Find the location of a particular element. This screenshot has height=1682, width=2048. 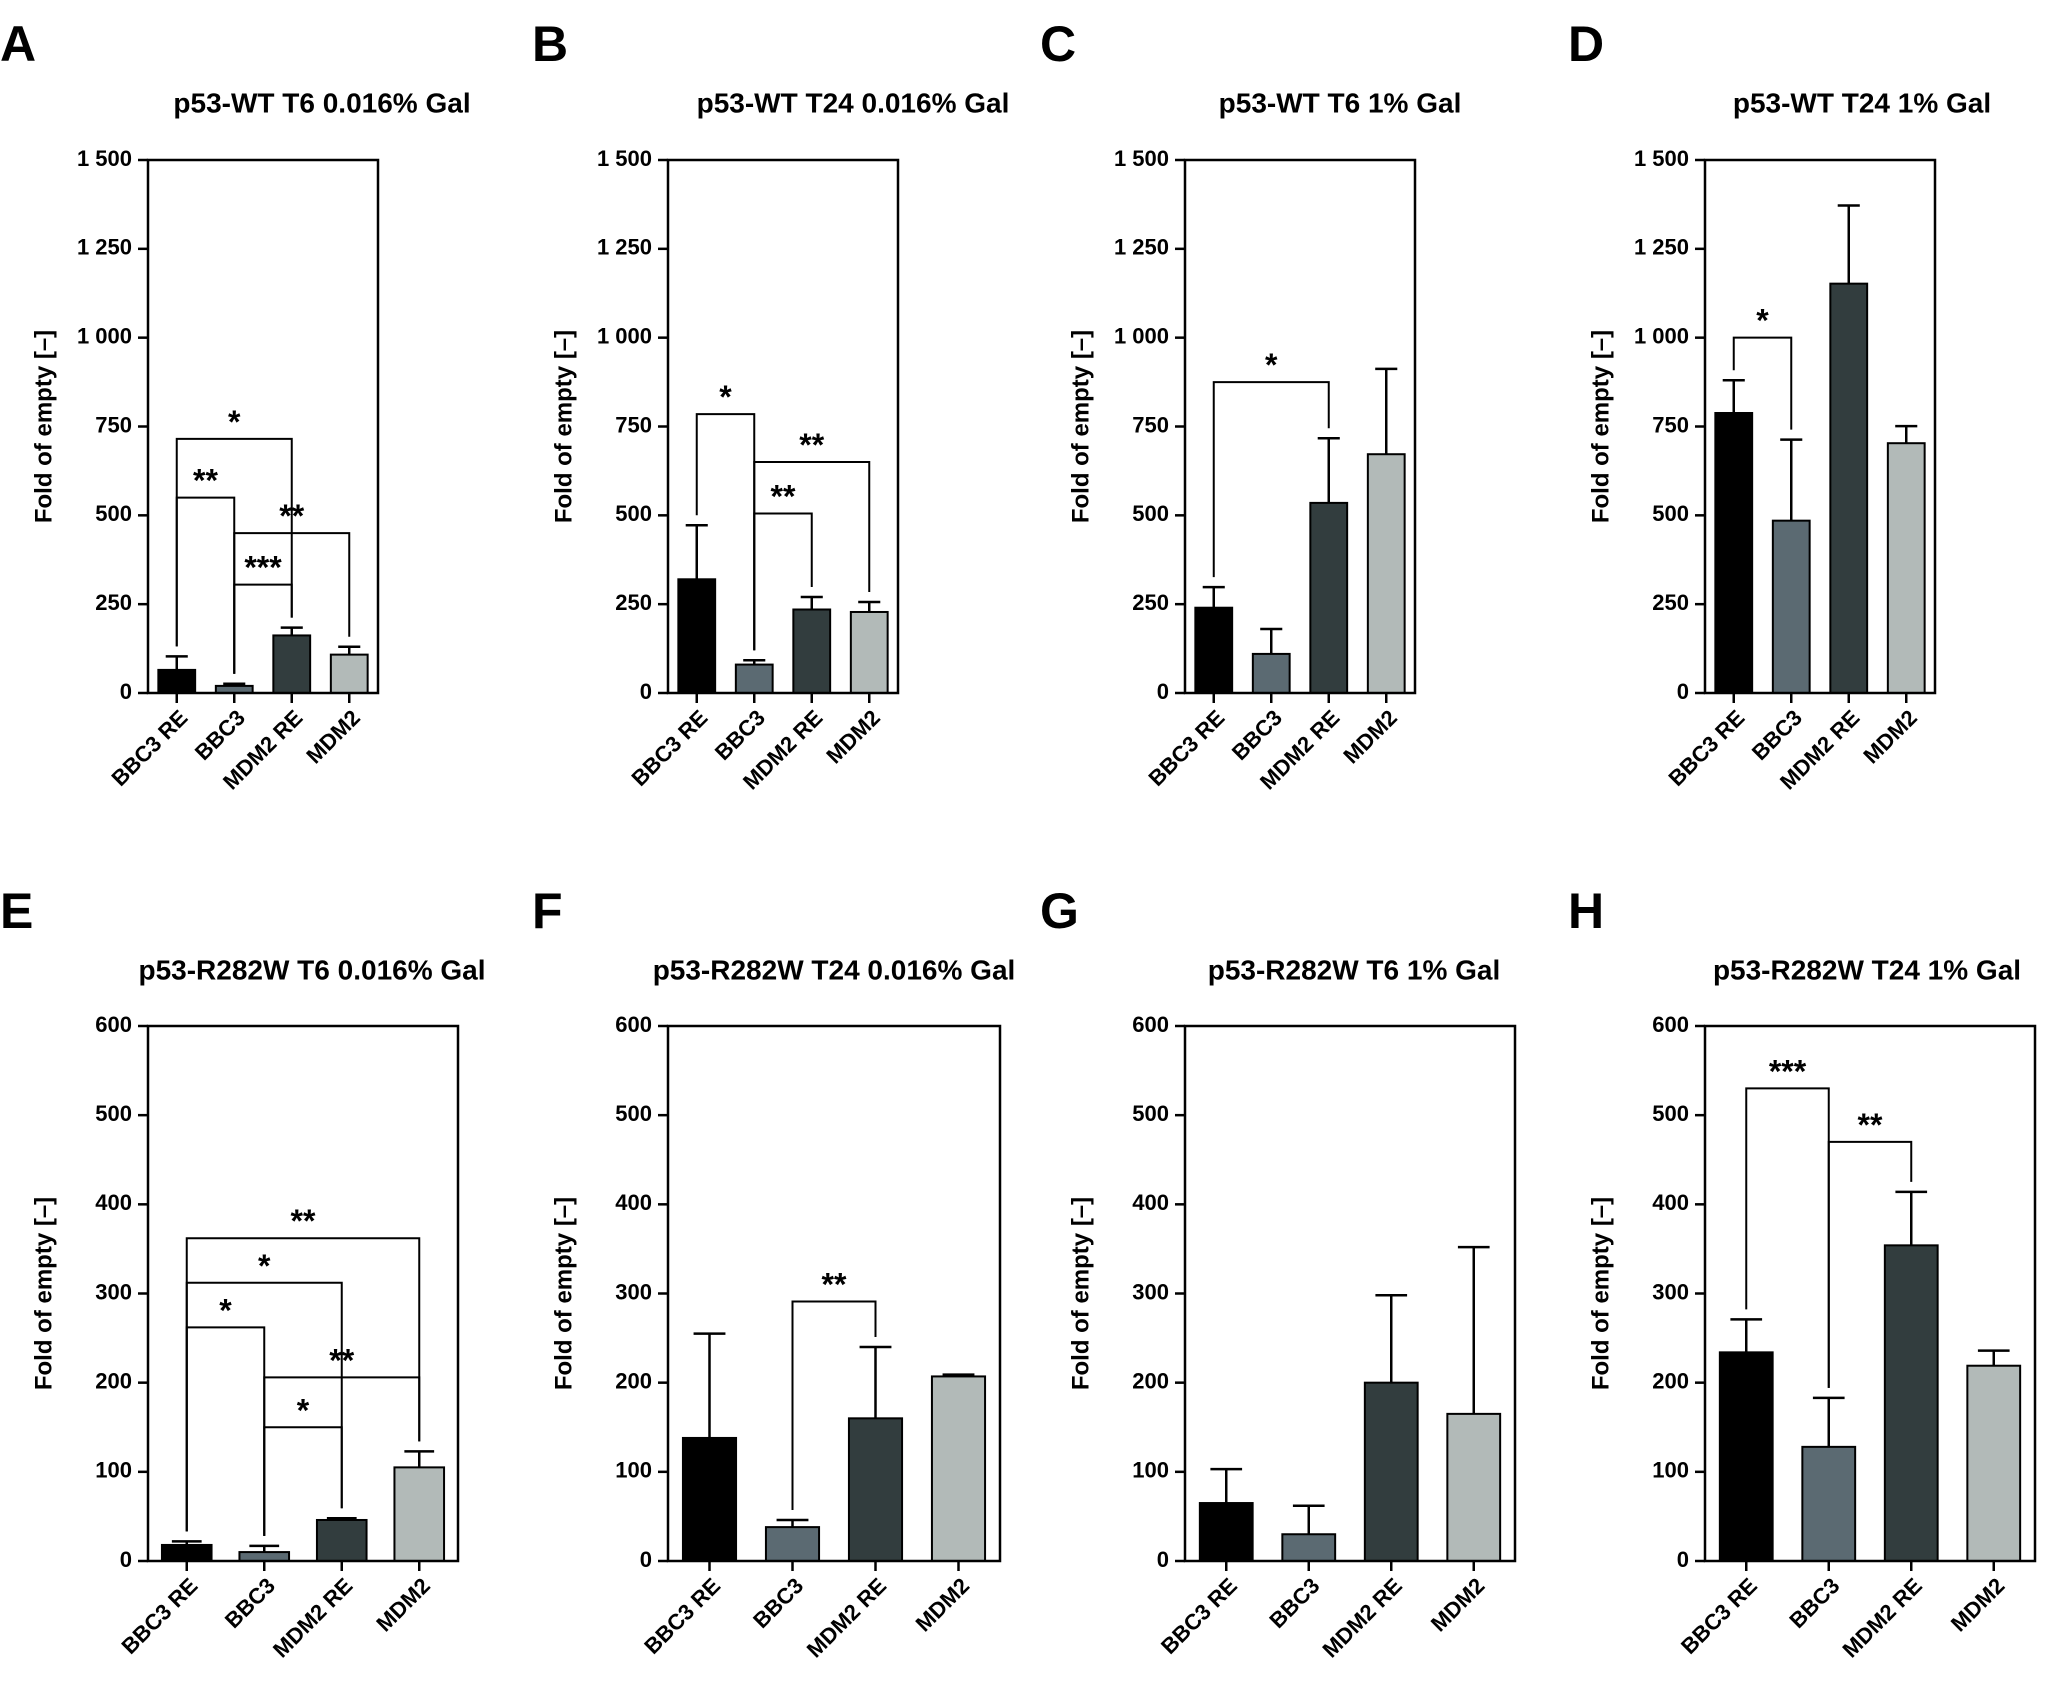

panel-title: p53-R282W T24 1% Gal is located at coordinates (1867, 969).